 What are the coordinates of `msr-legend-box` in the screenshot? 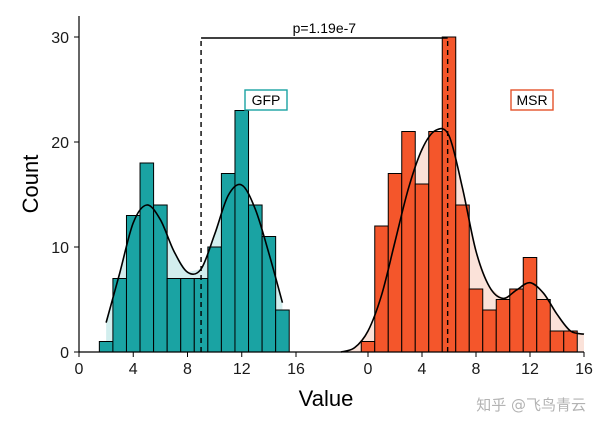 It's located at (532, 100).